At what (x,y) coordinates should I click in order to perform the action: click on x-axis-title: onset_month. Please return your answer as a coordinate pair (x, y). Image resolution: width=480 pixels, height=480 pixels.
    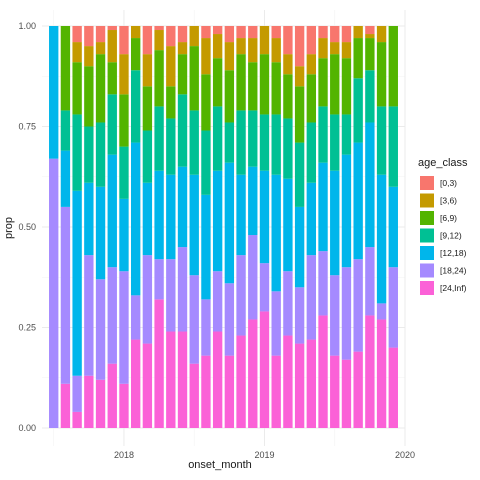
    Looking at the image, I should click on (220, 465).